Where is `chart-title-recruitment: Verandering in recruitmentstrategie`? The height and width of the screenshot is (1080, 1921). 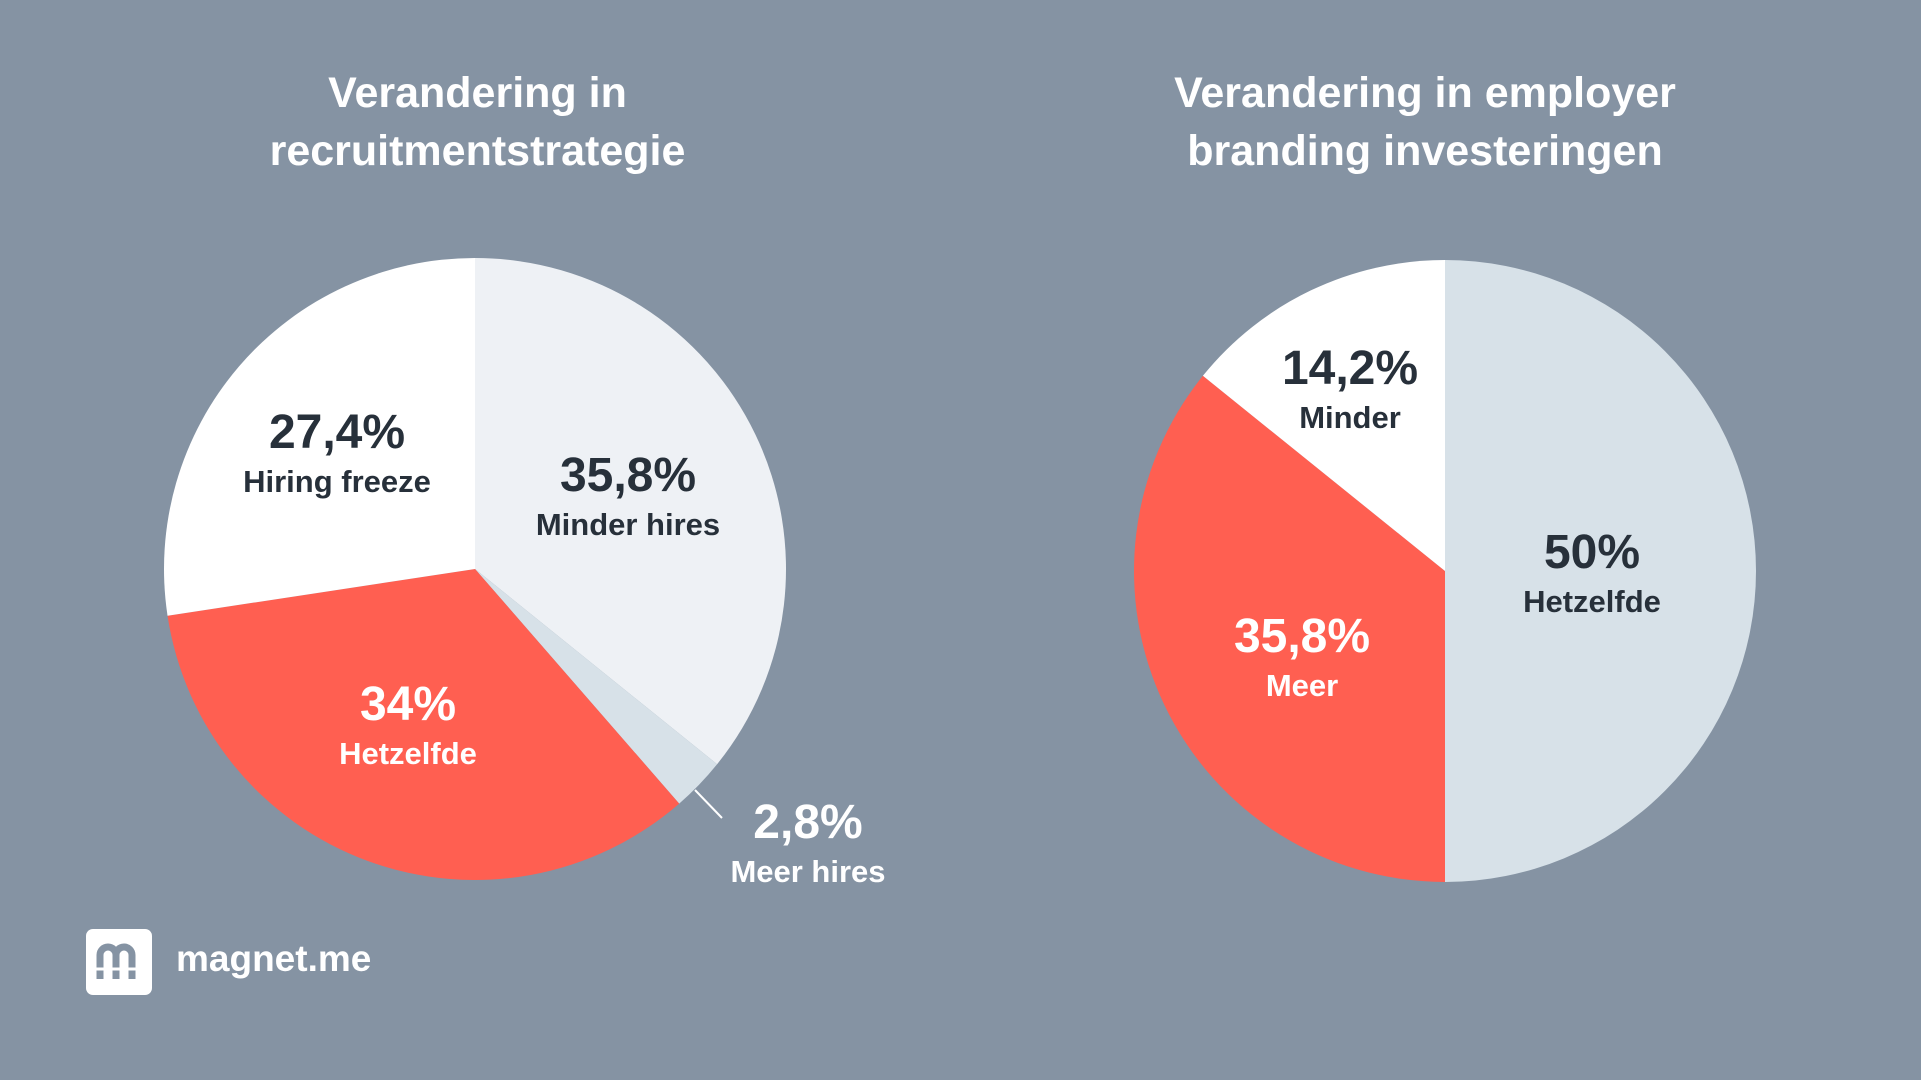 chart-title-recruitment: Verandering in recruitmentstrategie is located at coordinates (477, 122).